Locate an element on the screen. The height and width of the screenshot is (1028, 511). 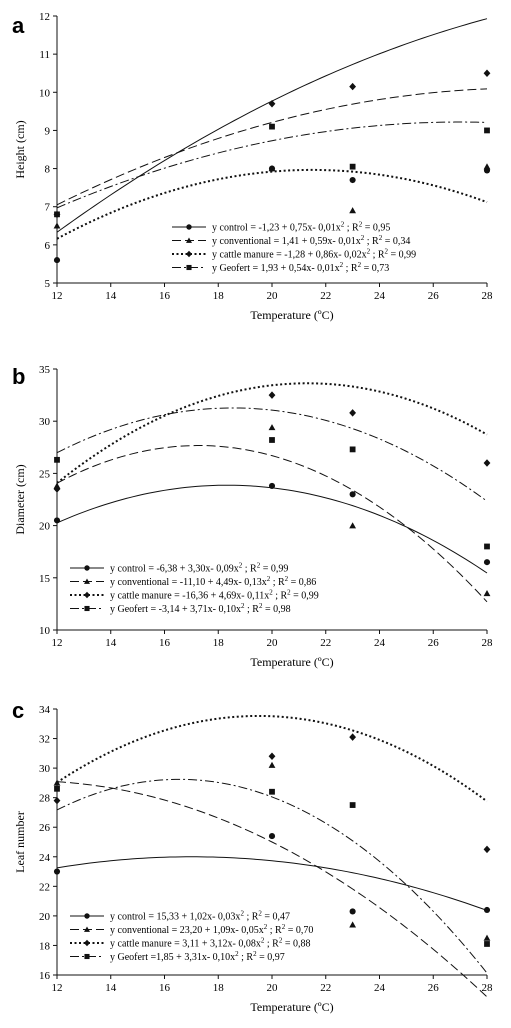
y-tick-label: 11 is located at coordinates (44, 55).